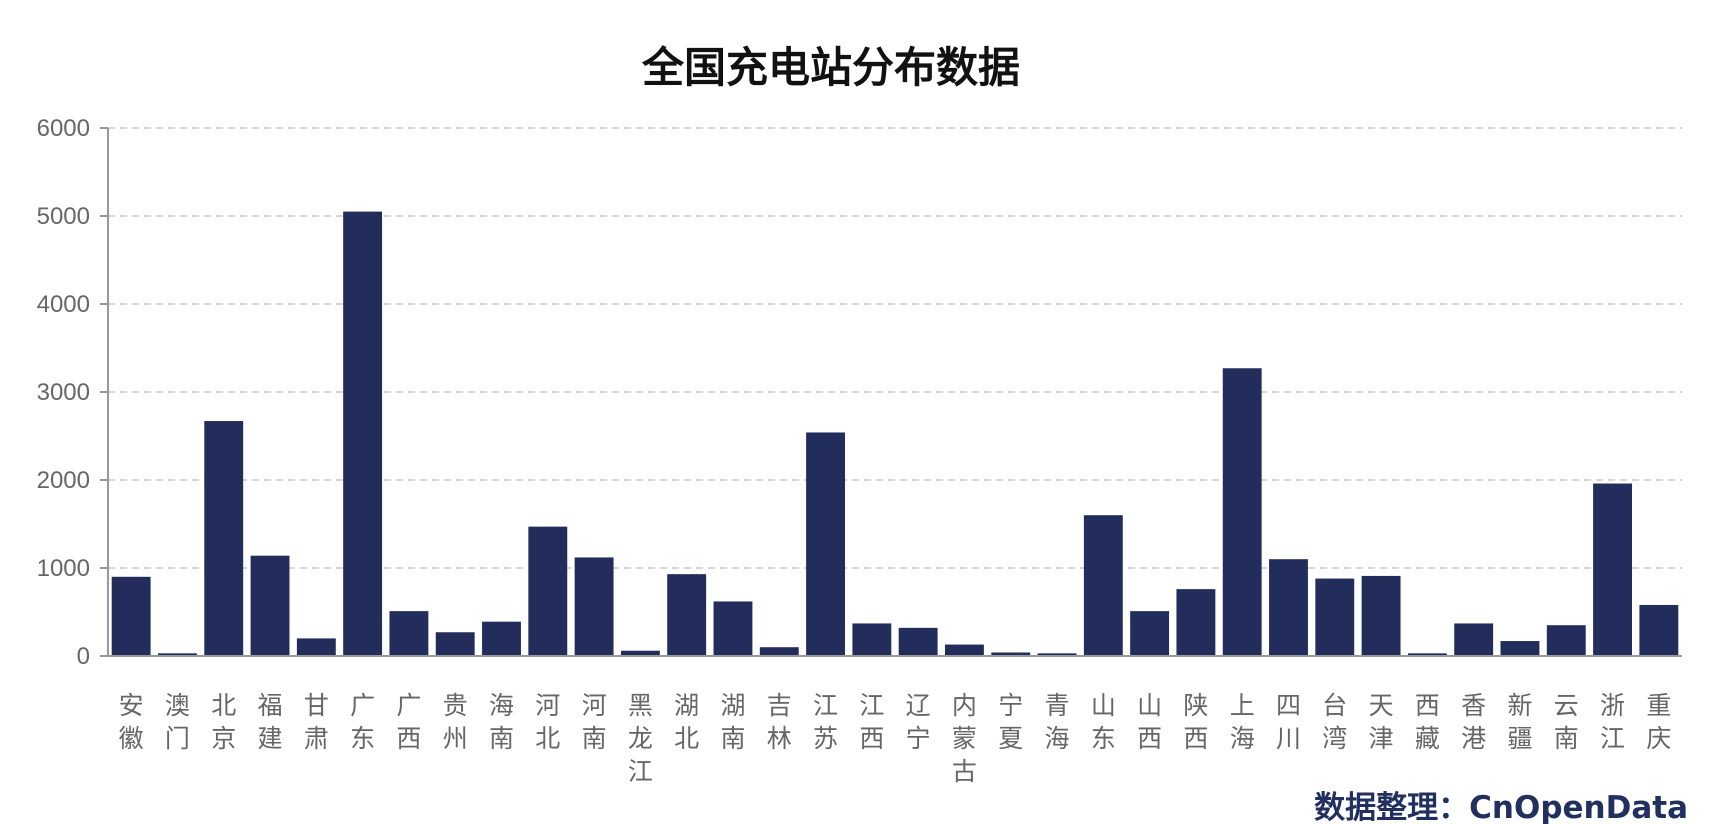 Image resolution: width=1718 pixels, height=824 pixels. Describe the element at coordinates (918, 722) in the screenshot. I see `x-tick-label: 辽宁` at that location.